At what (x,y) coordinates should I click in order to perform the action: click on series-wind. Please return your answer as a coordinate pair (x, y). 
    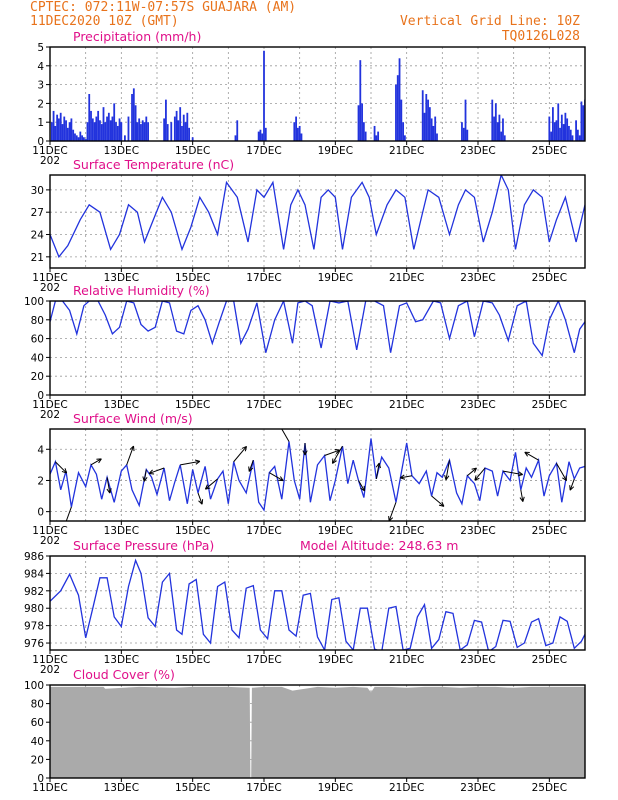
    Looking at the image, I should click on (317, 475).